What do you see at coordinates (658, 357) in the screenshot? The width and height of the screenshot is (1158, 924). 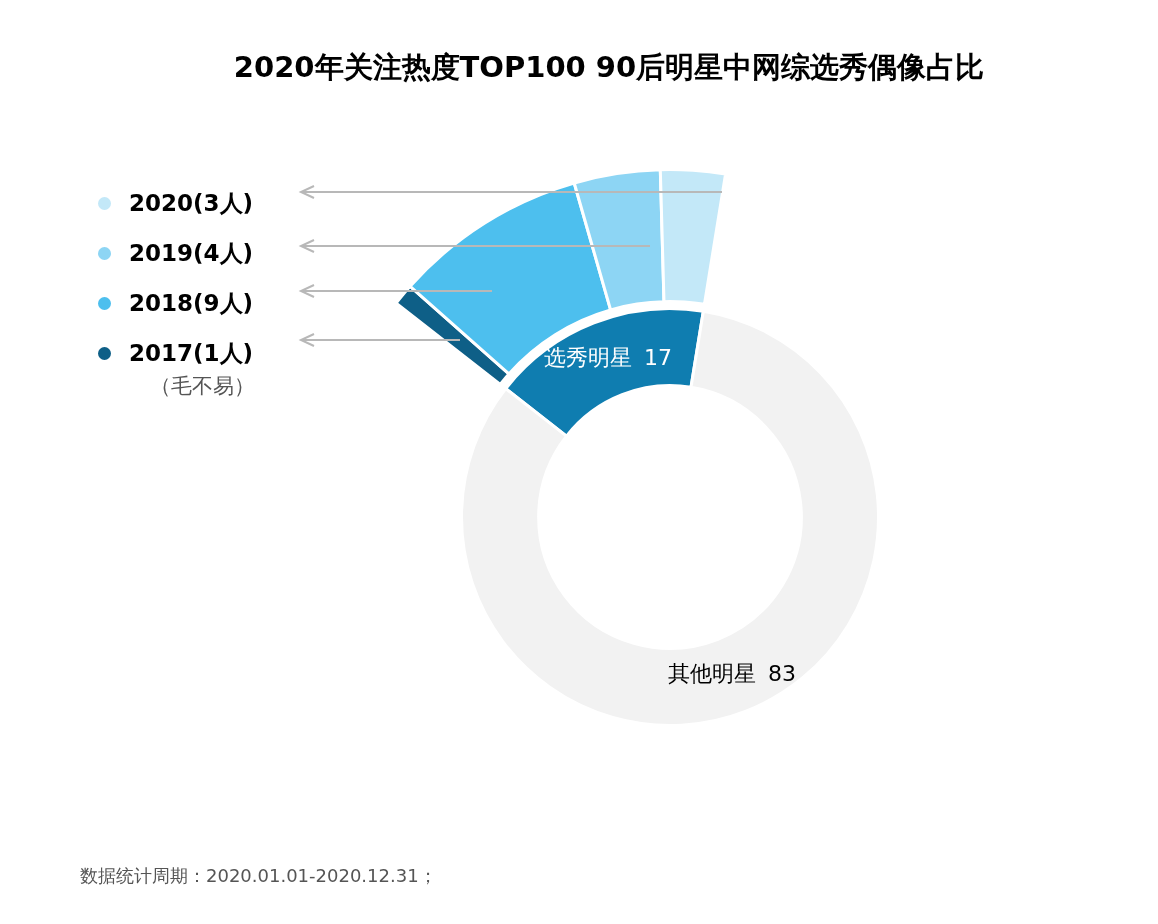 I see `data-label: 17` at bounding box center [658, 357].